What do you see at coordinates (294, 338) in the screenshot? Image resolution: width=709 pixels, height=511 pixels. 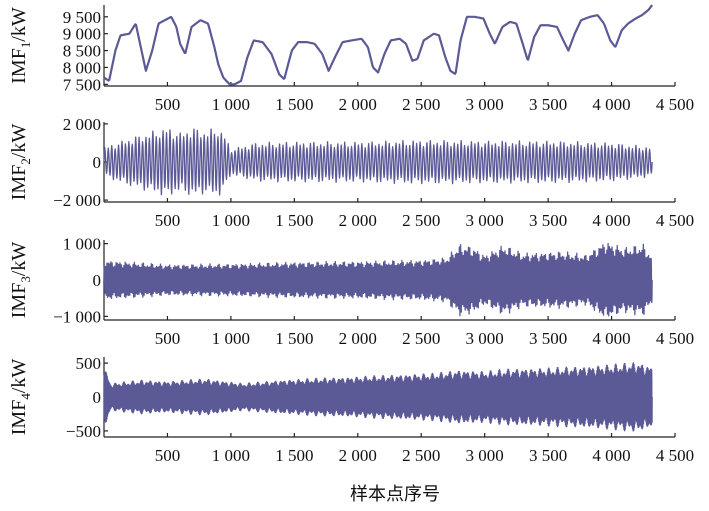 I see `x-tick-label-imf3: 1 500` at bounding box center [294, 338].